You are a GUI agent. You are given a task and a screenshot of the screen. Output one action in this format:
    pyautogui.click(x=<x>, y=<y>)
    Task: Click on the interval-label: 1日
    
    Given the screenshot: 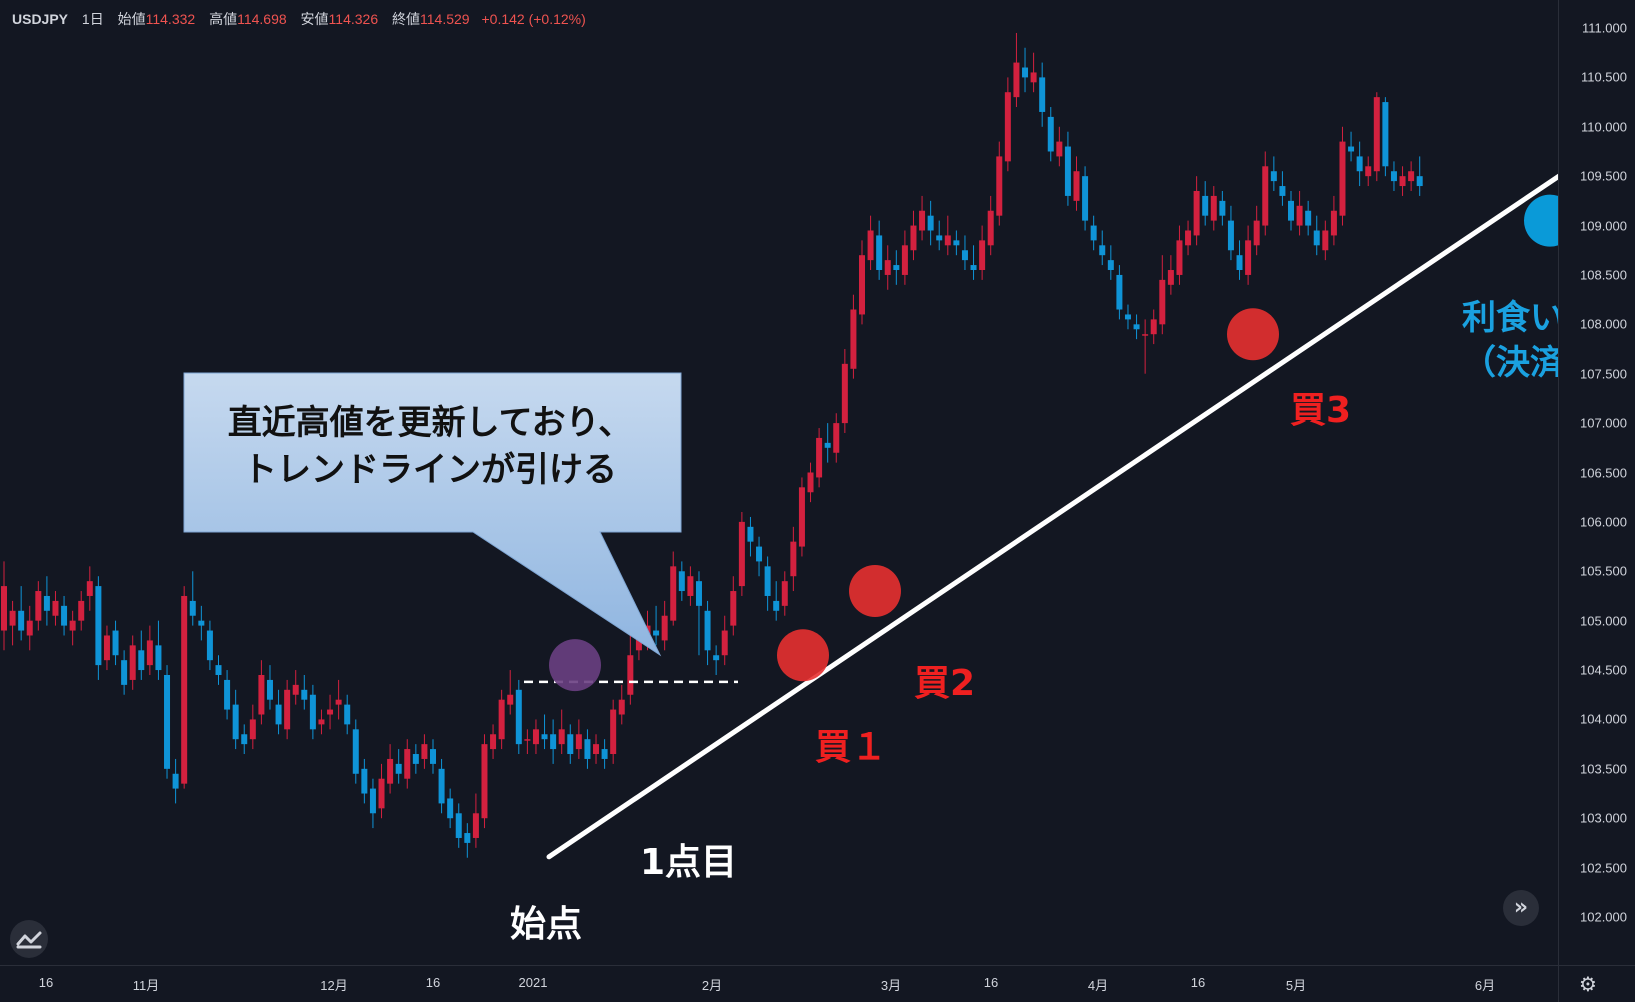 What is the action you would take?
    pyautogui.click(x=92, y=19)
    